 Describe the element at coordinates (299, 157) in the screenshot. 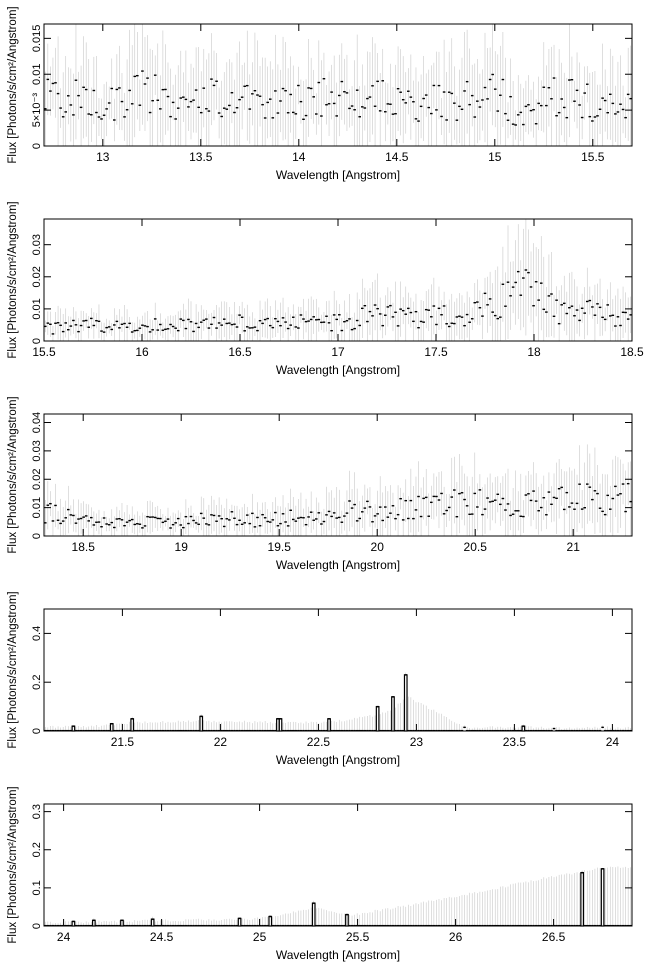

I see `x-tick-label: 14` at that location.